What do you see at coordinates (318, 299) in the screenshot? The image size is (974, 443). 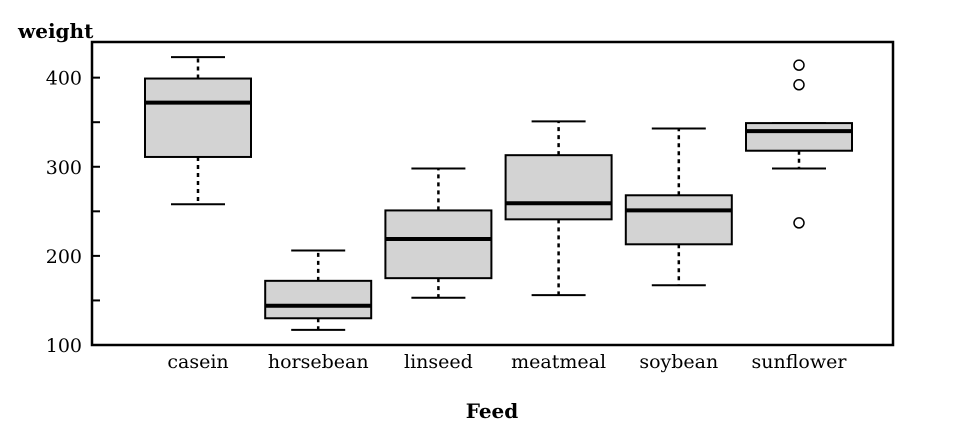 I see `box-horsebean` at bounding box center [318, 299].